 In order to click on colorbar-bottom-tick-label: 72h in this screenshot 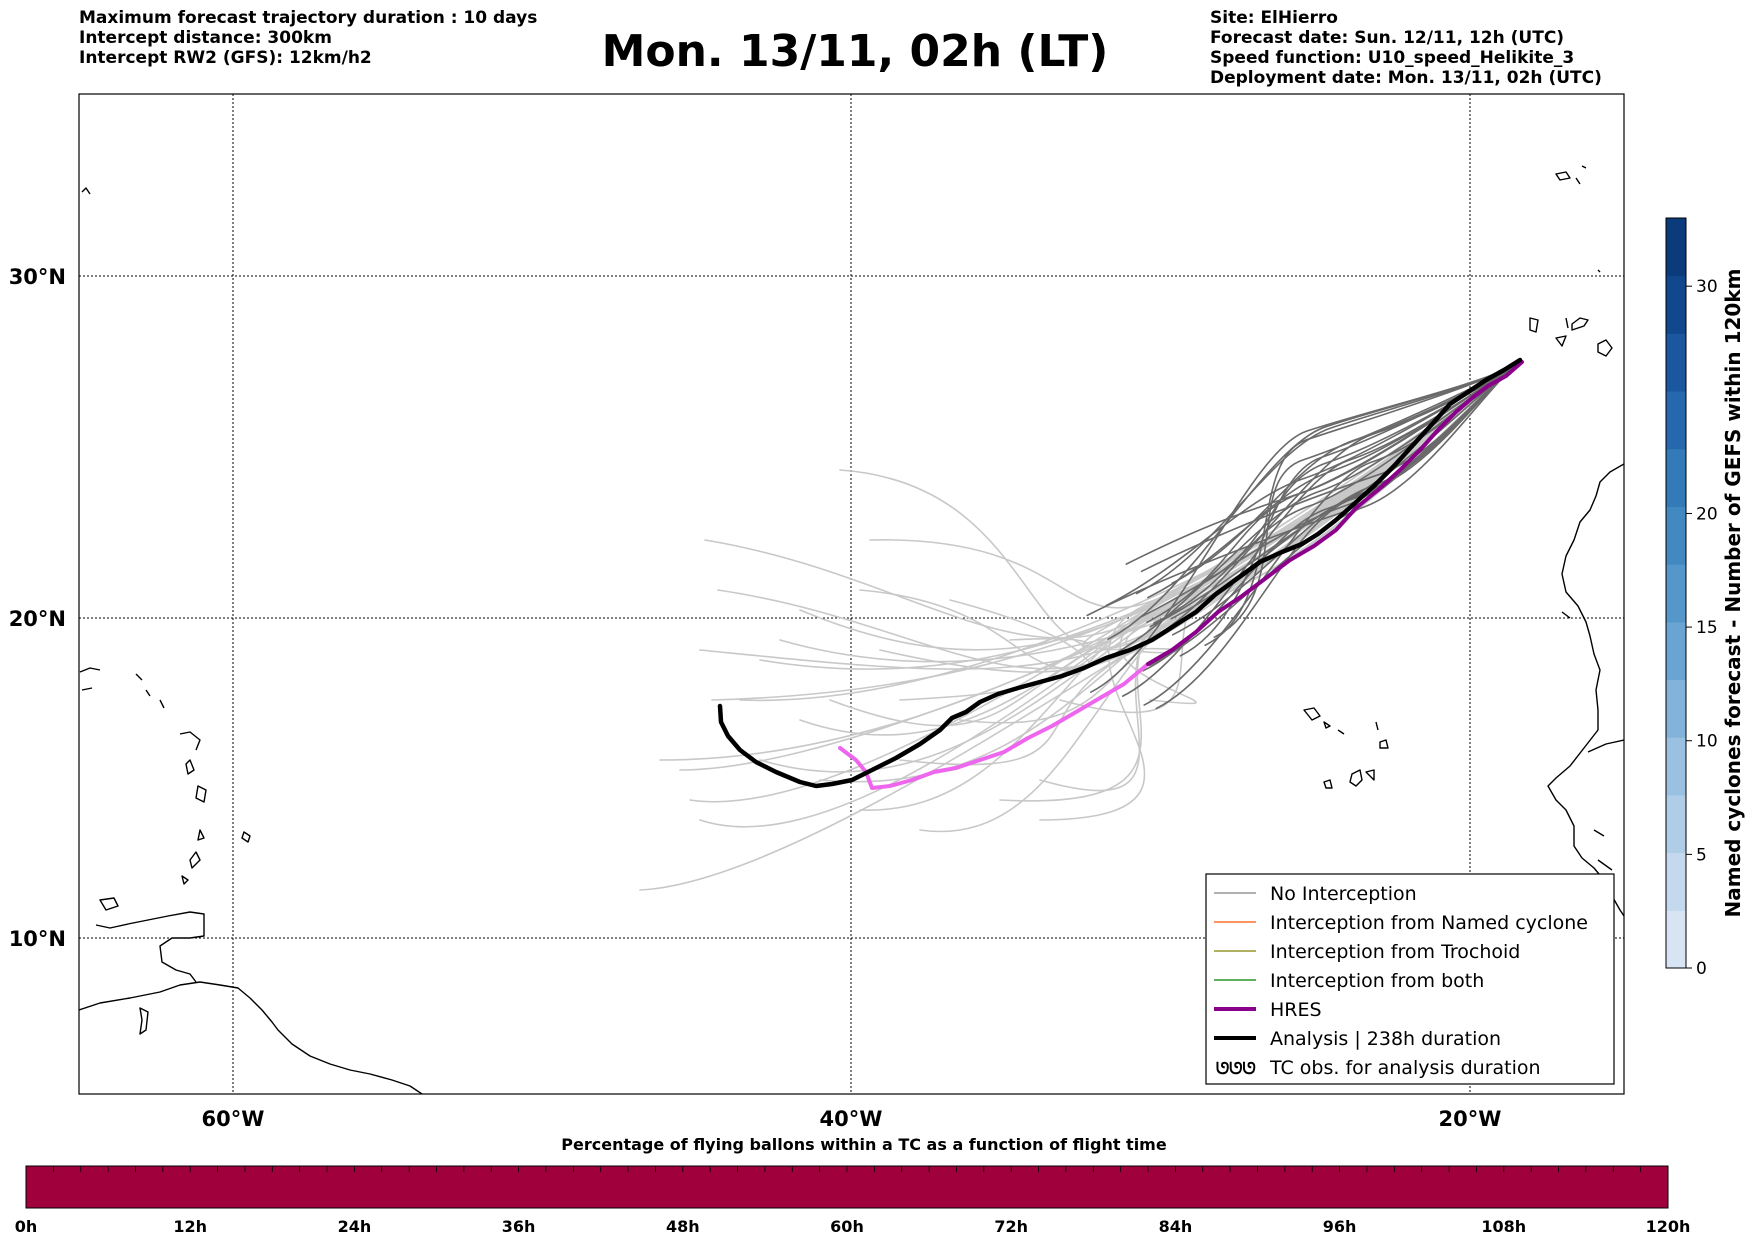, I will do `click(1011, 1226)`.